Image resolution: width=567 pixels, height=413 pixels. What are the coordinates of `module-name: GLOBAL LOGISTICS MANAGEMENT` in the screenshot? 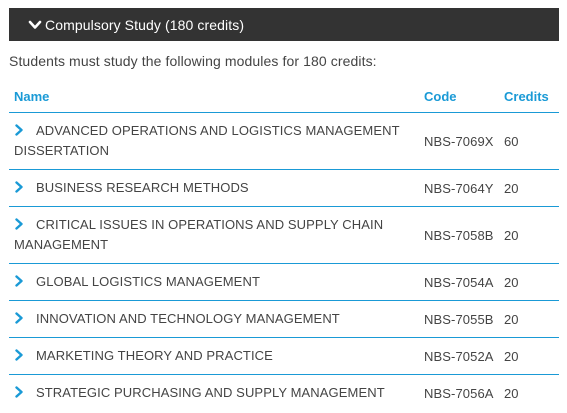 It's located at (148, 281).